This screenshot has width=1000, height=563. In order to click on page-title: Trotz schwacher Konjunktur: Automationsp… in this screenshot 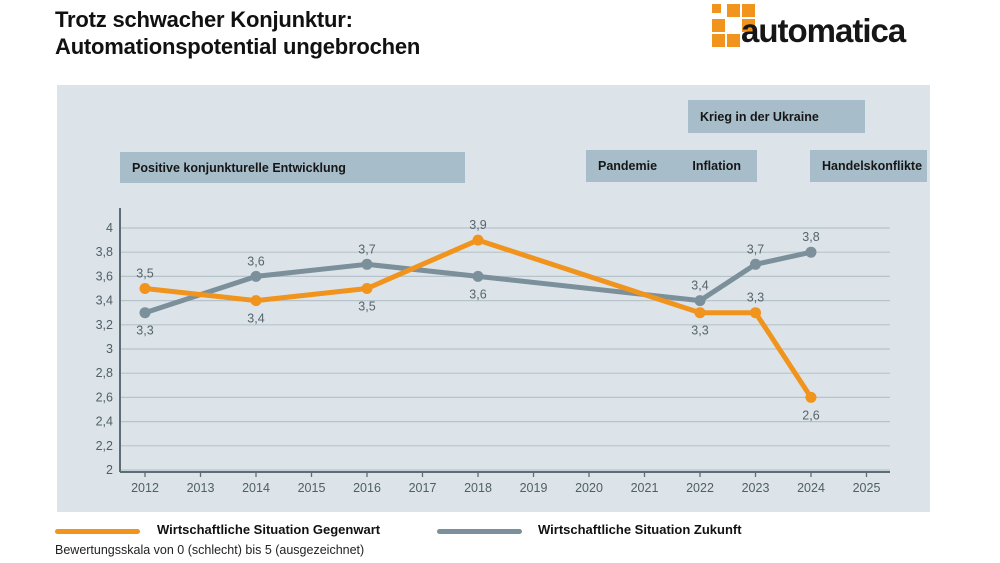, I will do `click(237, 33)`.